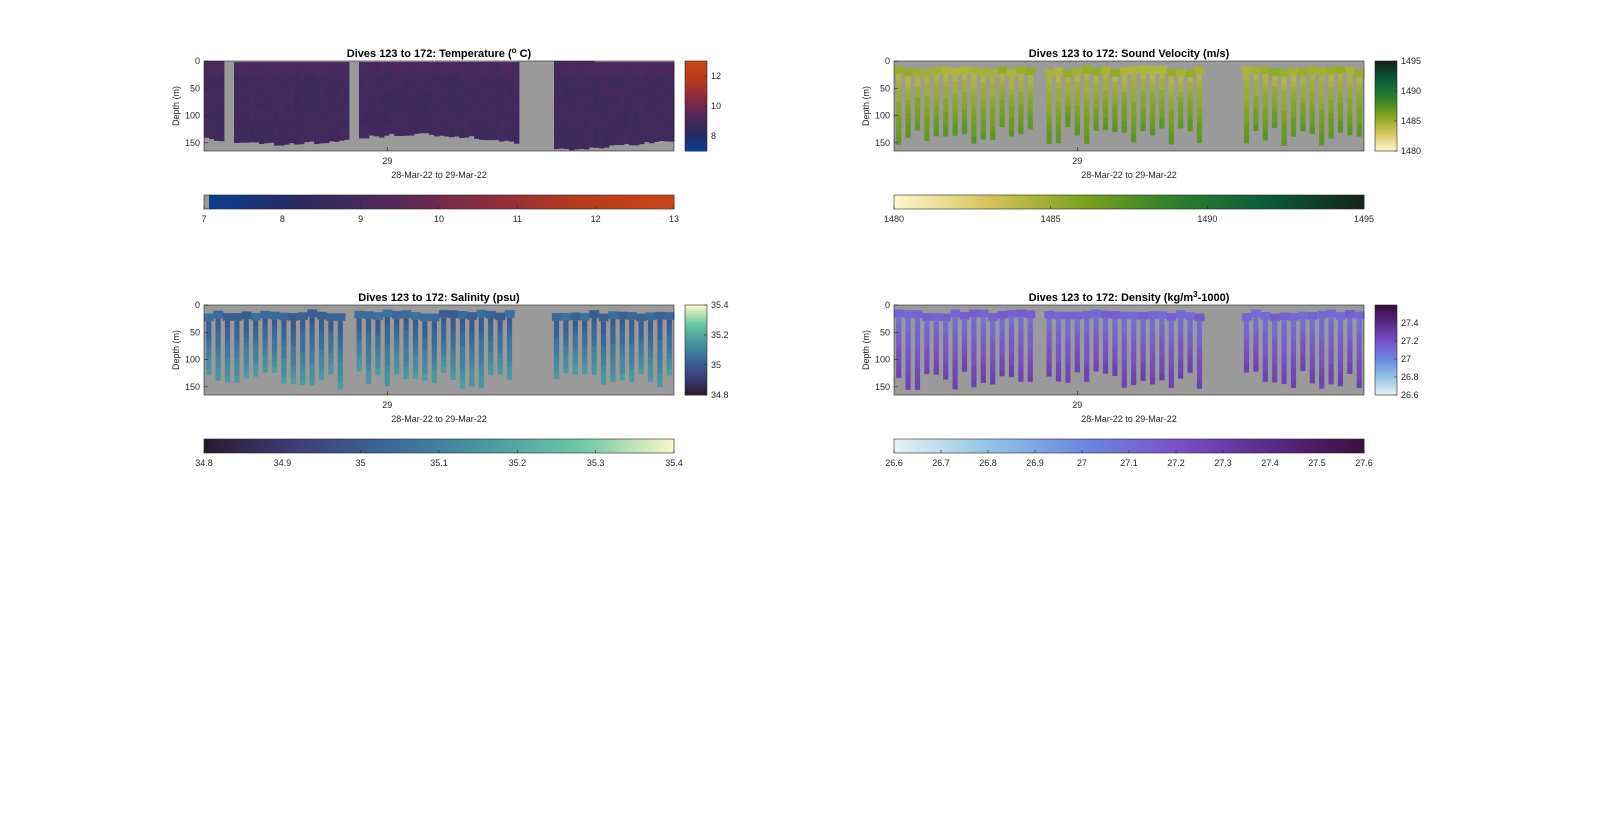 This screenshot has width=1600, height=830. I want to click on plot-data, so click(439, 106).